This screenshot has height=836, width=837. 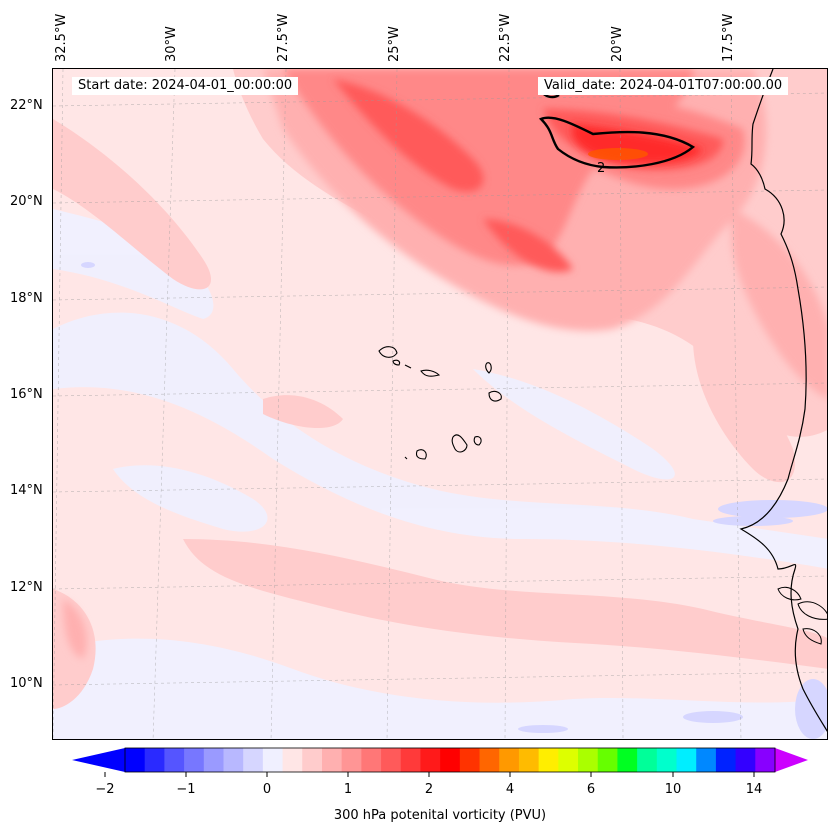 I want to click on colorbar-tick-label: 10, so click(x=673, y=789).